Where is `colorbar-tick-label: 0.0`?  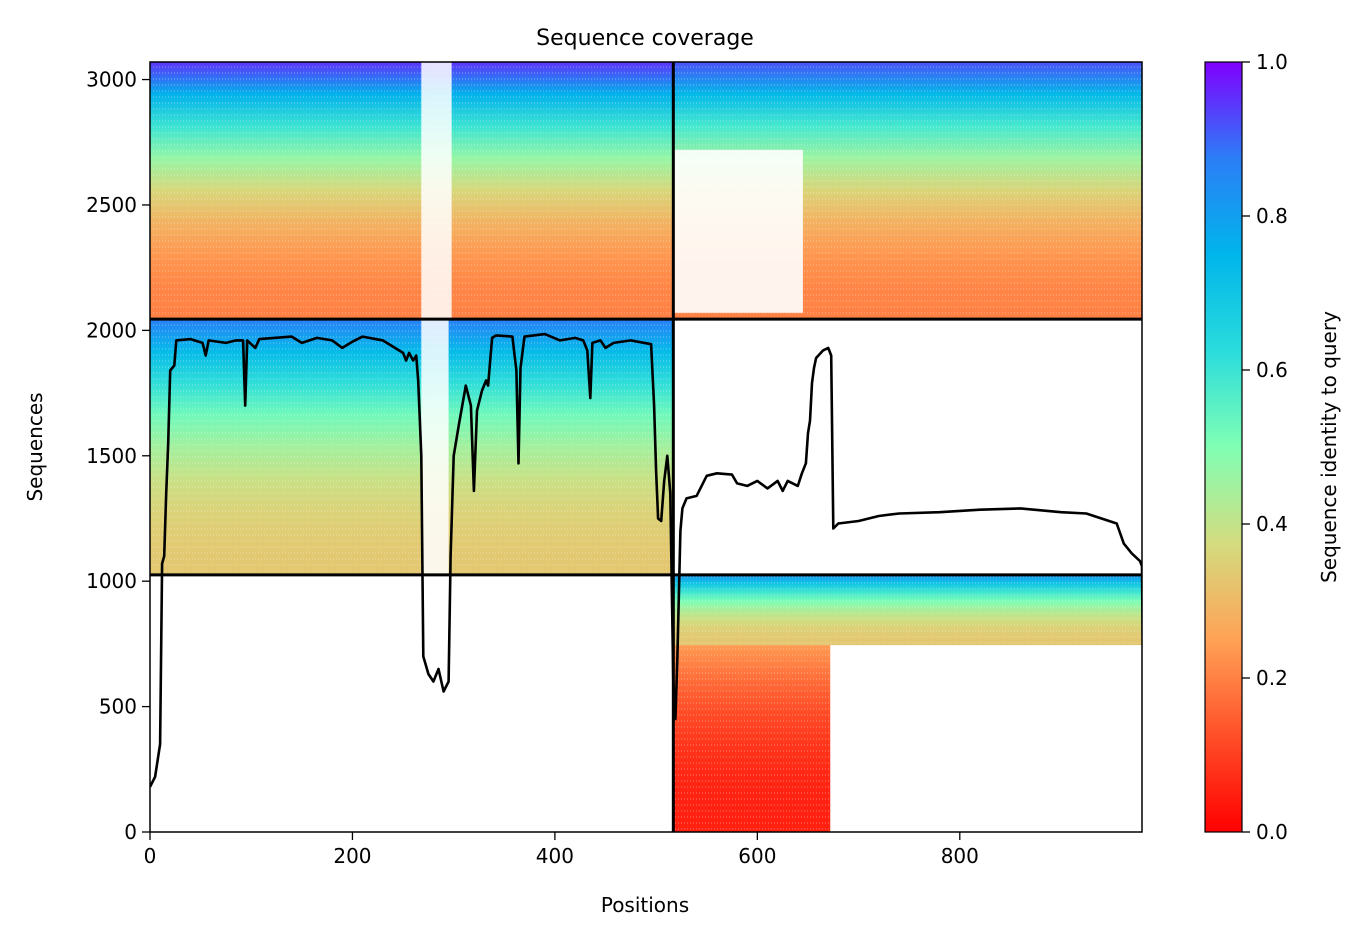
colorbar-tick-label: 0.0 is located at coordinates (1272, 832).